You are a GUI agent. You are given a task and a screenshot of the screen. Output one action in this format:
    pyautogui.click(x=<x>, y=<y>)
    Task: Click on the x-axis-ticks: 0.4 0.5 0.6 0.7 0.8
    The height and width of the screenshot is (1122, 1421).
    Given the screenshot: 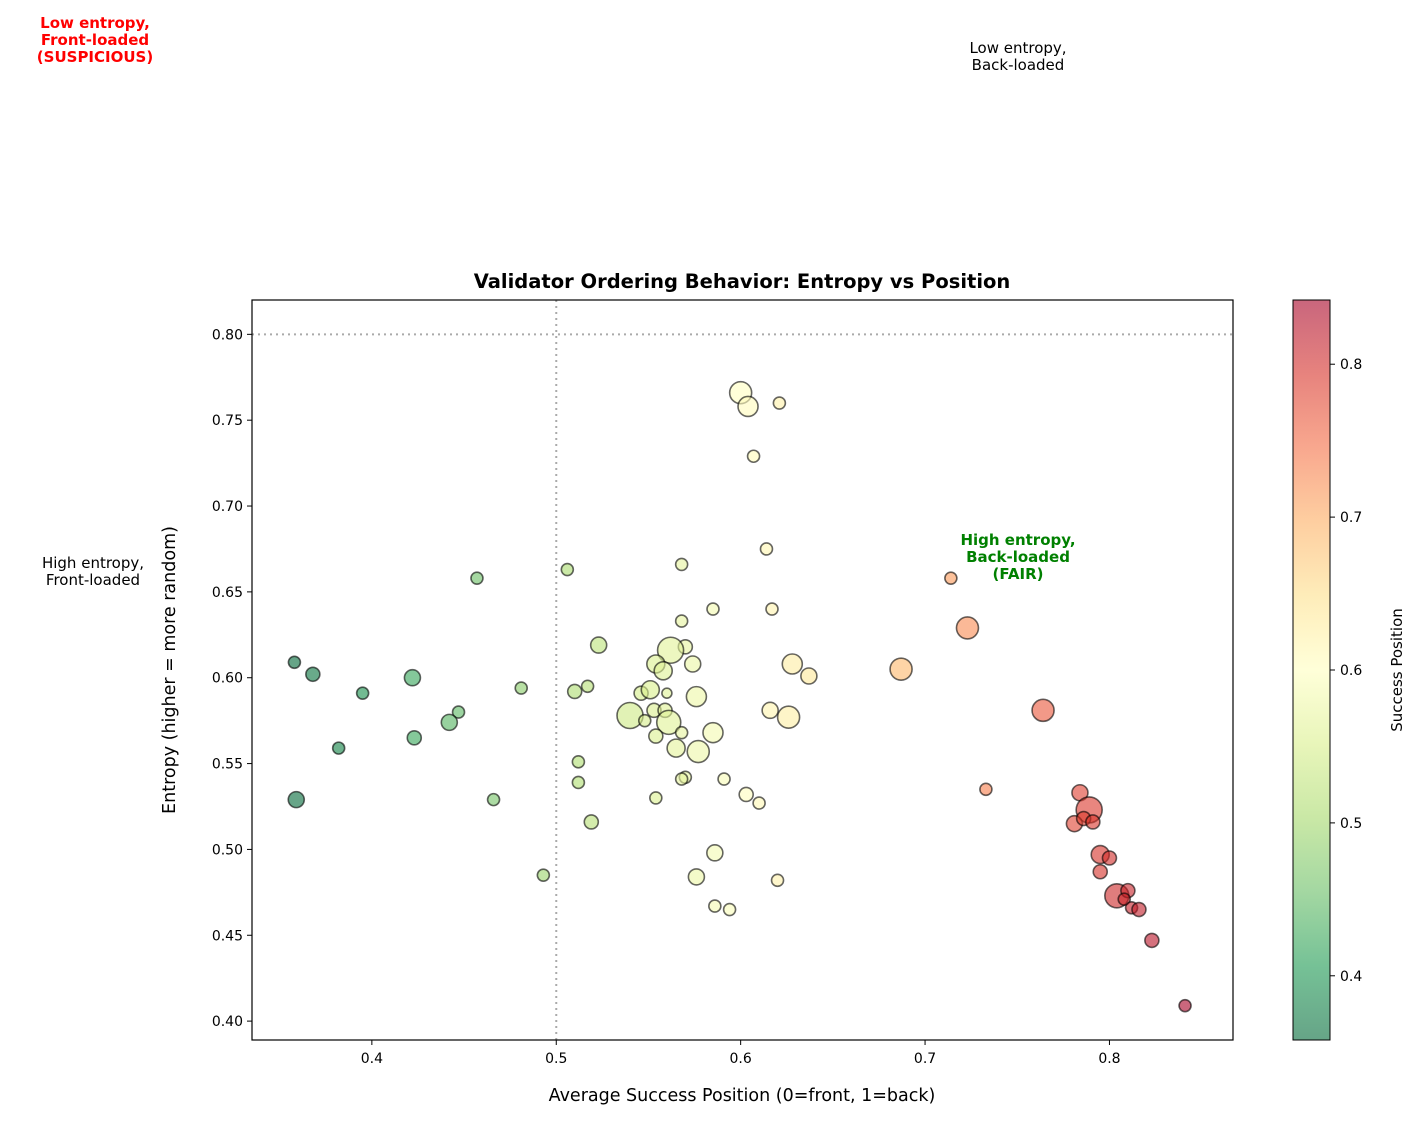 What is the action you would take?
    pyautogui.click(x=741, y=1053)
    